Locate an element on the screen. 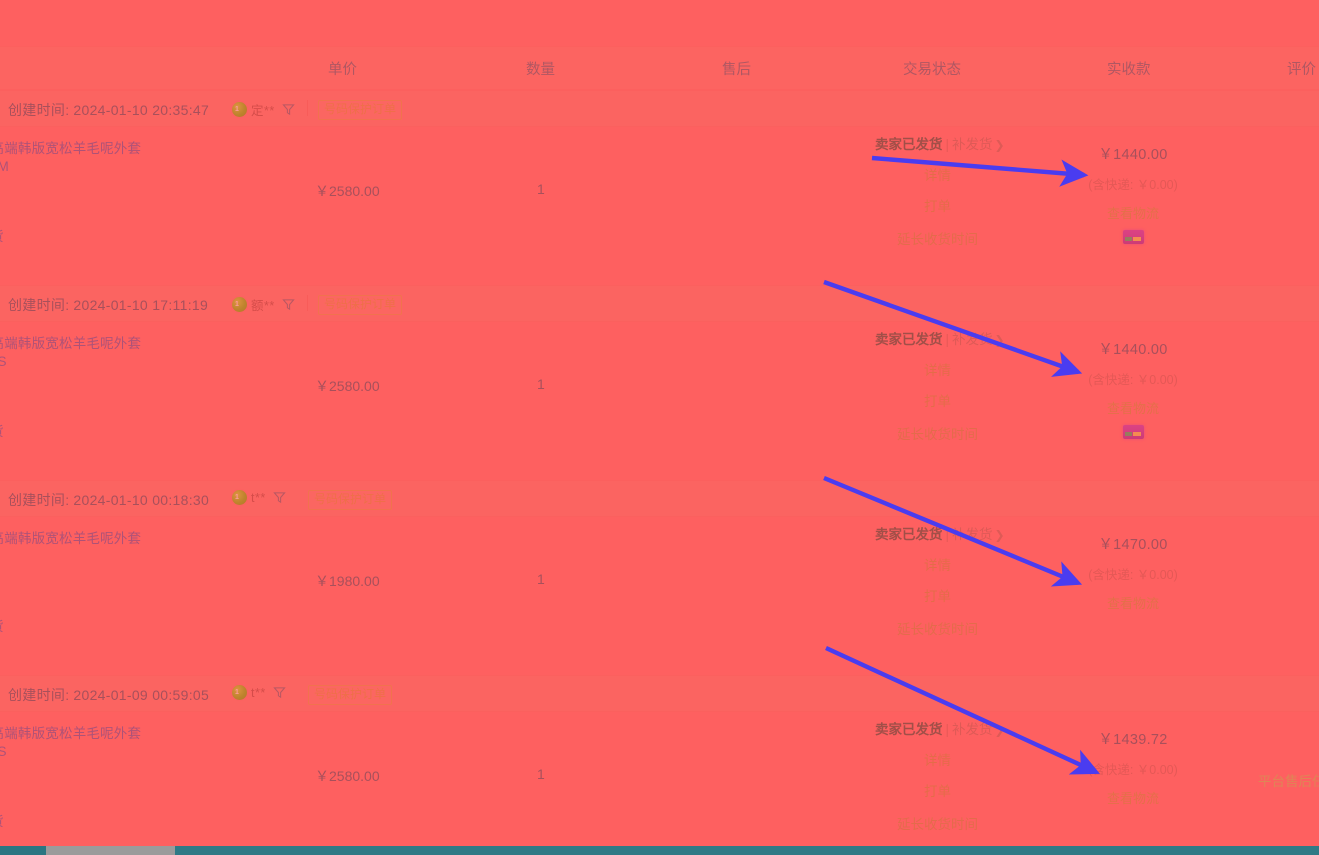  horizontal-scrollbar is located at coordinates (659, 850).